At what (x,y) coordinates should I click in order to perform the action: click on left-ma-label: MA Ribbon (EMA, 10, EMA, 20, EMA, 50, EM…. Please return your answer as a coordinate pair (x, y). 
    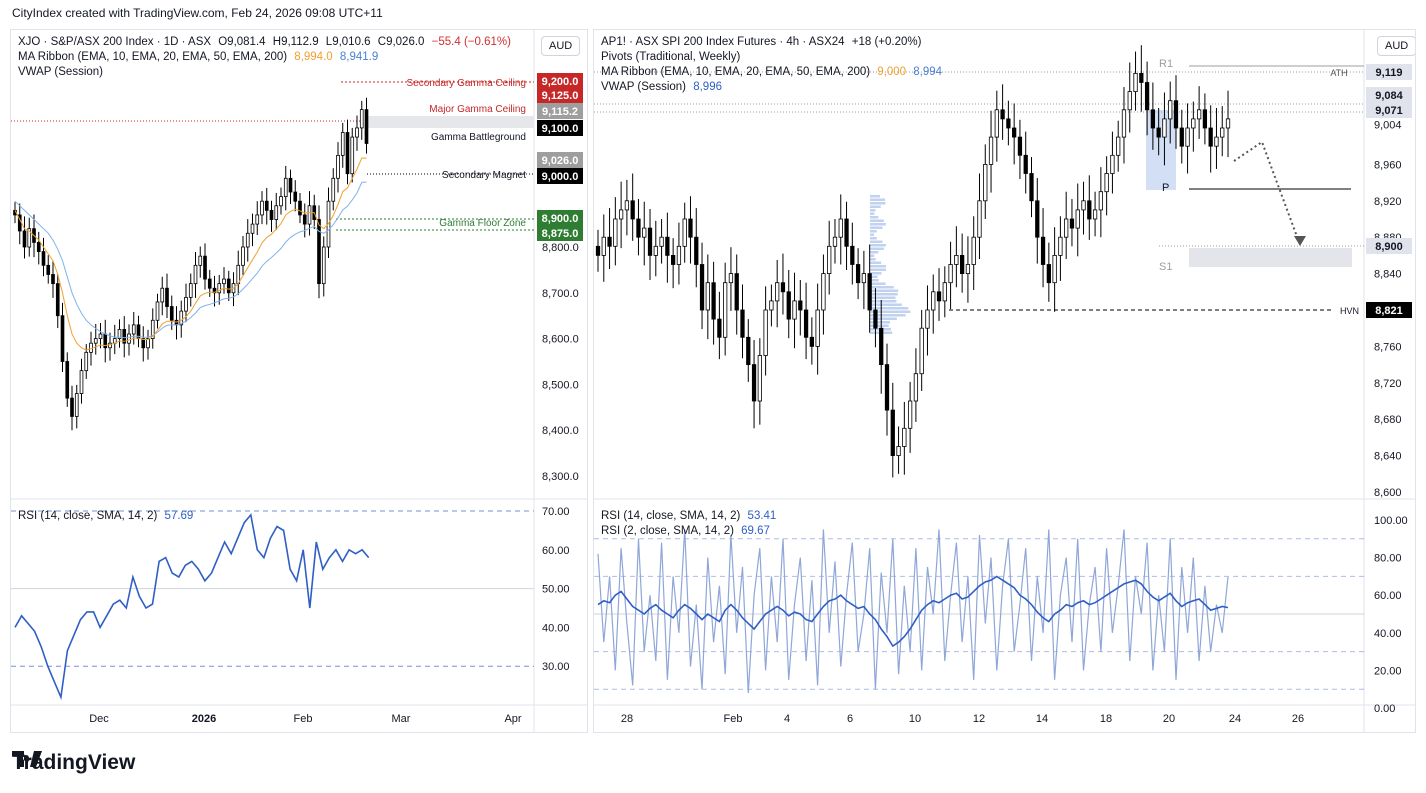
    Looking at the image, I should click on (153, 57).